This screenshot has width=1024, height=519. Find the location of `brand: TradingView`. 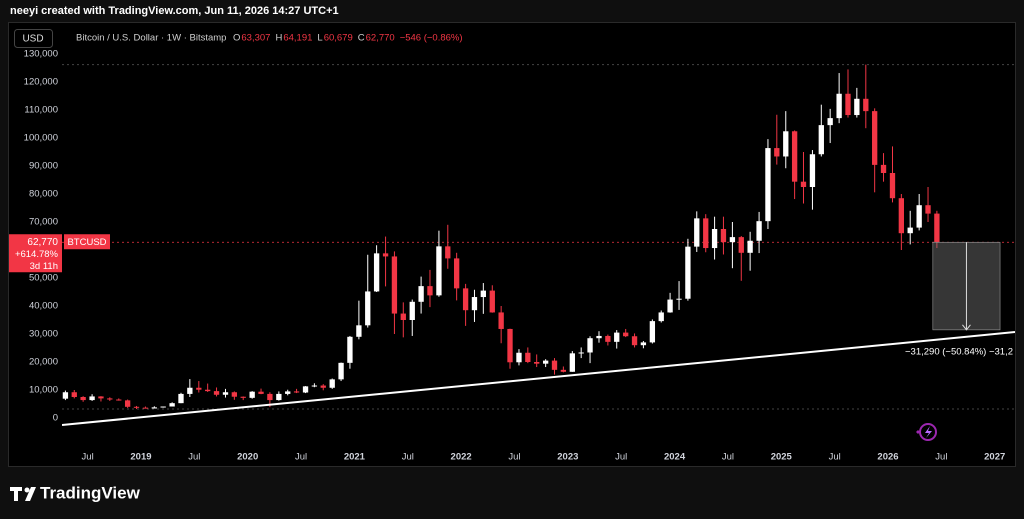

brand: TradingView is located at coordinates (90, 492).